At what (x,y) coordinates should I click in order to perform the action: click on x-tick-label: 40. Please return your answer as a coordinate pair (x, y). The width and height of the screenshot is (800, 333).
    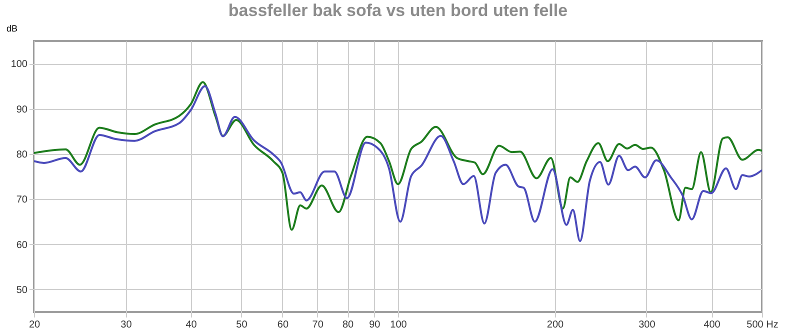
    Looking at the image, I should click on (192, 325).